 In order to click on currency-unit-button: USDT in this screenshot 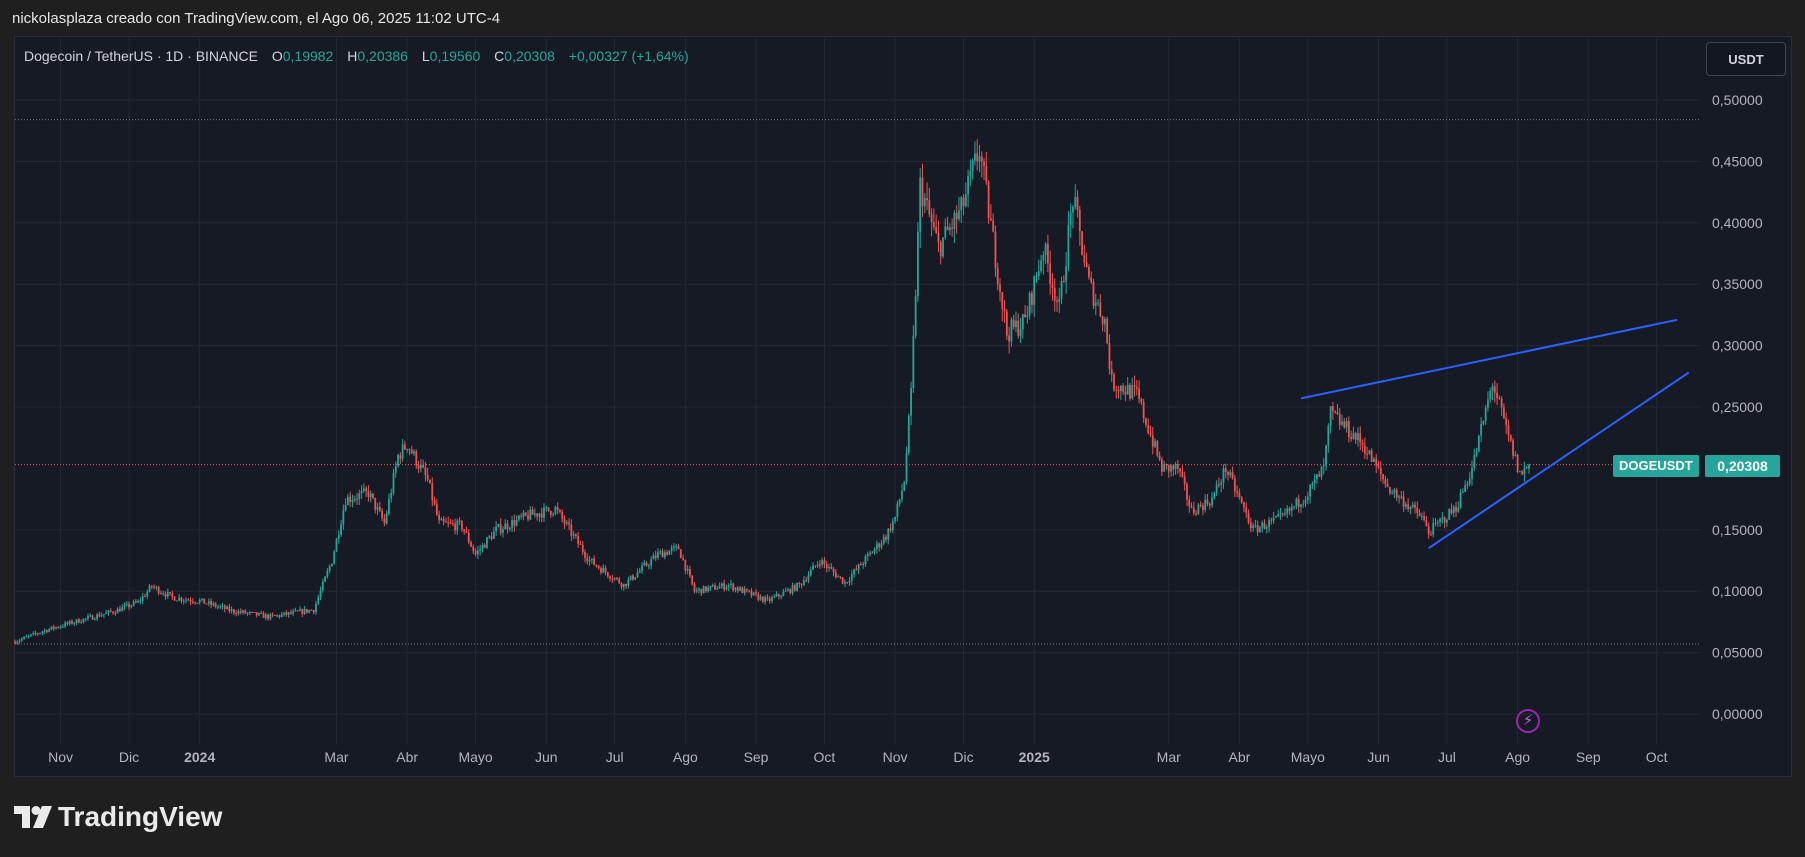, I will do `click(1746, 59)`.